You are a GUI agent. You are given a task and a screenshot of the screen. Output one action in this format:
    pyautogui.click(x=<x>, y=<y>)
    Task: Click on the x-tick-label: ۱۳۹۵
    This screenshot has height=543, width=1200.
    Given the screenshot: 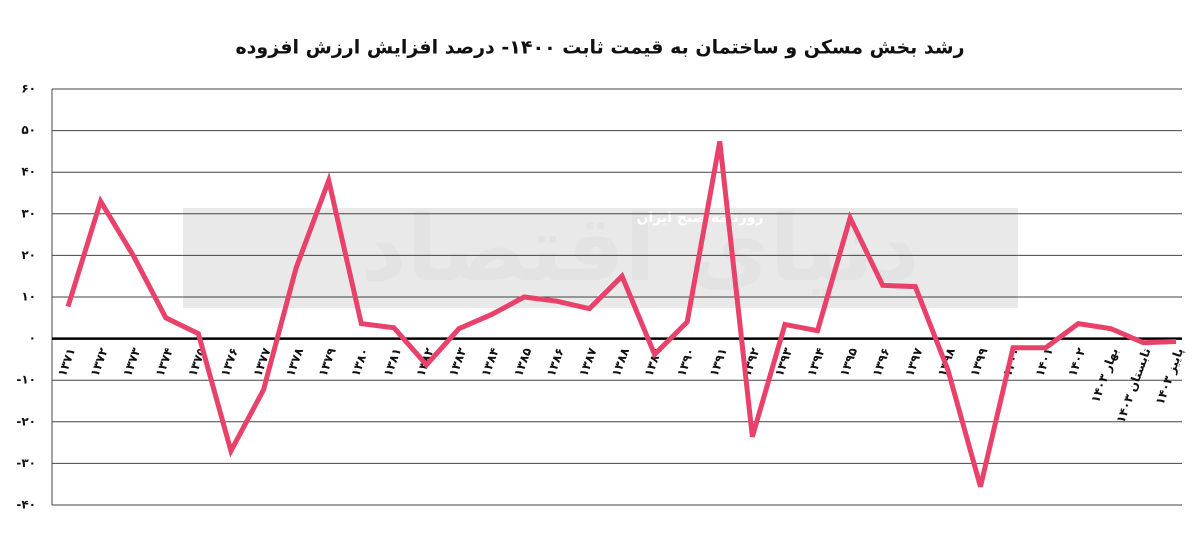 What is the action you would take?
    pyautogui.click(x=848, y=362)
    